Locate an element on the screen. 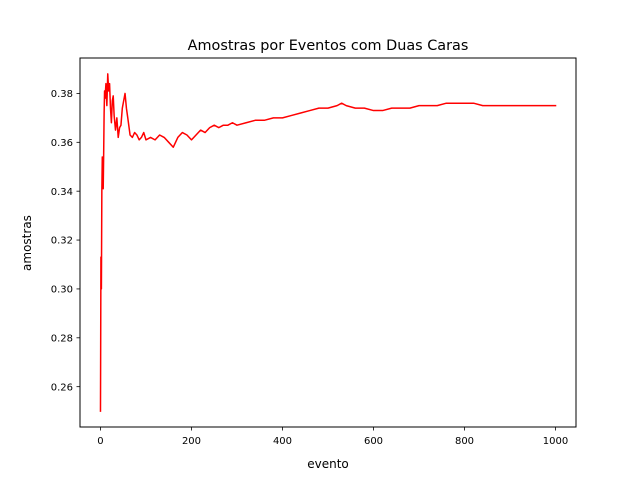 The width and height of the screenshot is (640, 480). y-tick-label: 0.38 is located at coordinates (62, 94).